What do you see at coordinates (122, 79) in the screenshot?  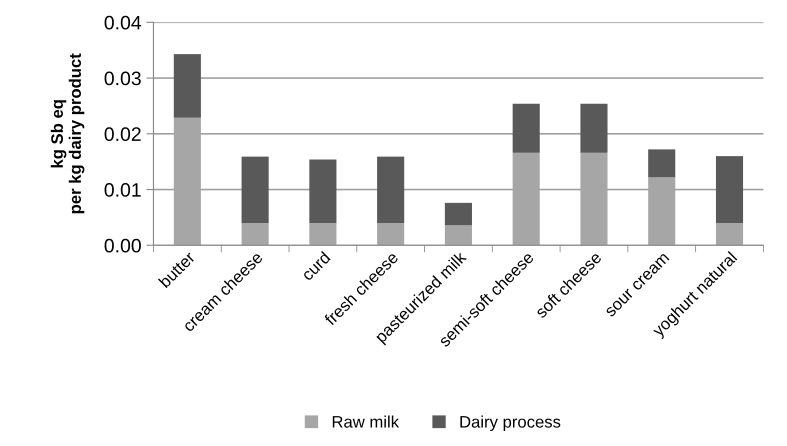 I see `y-tick-label: 0.03` at bounding box center [122, 79].